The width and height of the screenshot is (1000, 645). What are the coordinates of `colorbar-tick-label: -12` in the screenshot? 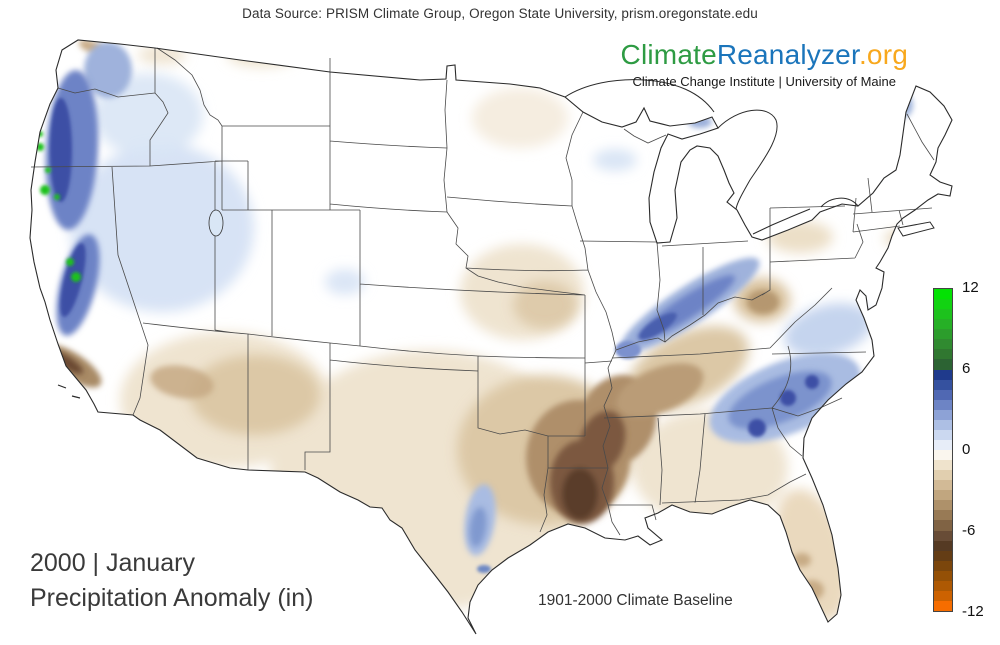 It's located at (973, 611).